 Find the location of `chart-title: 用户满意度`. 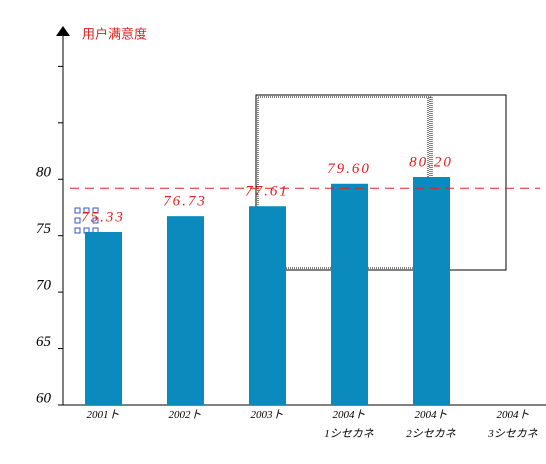

chart-title: 用户满意度 is located at coordinates (114, 35).